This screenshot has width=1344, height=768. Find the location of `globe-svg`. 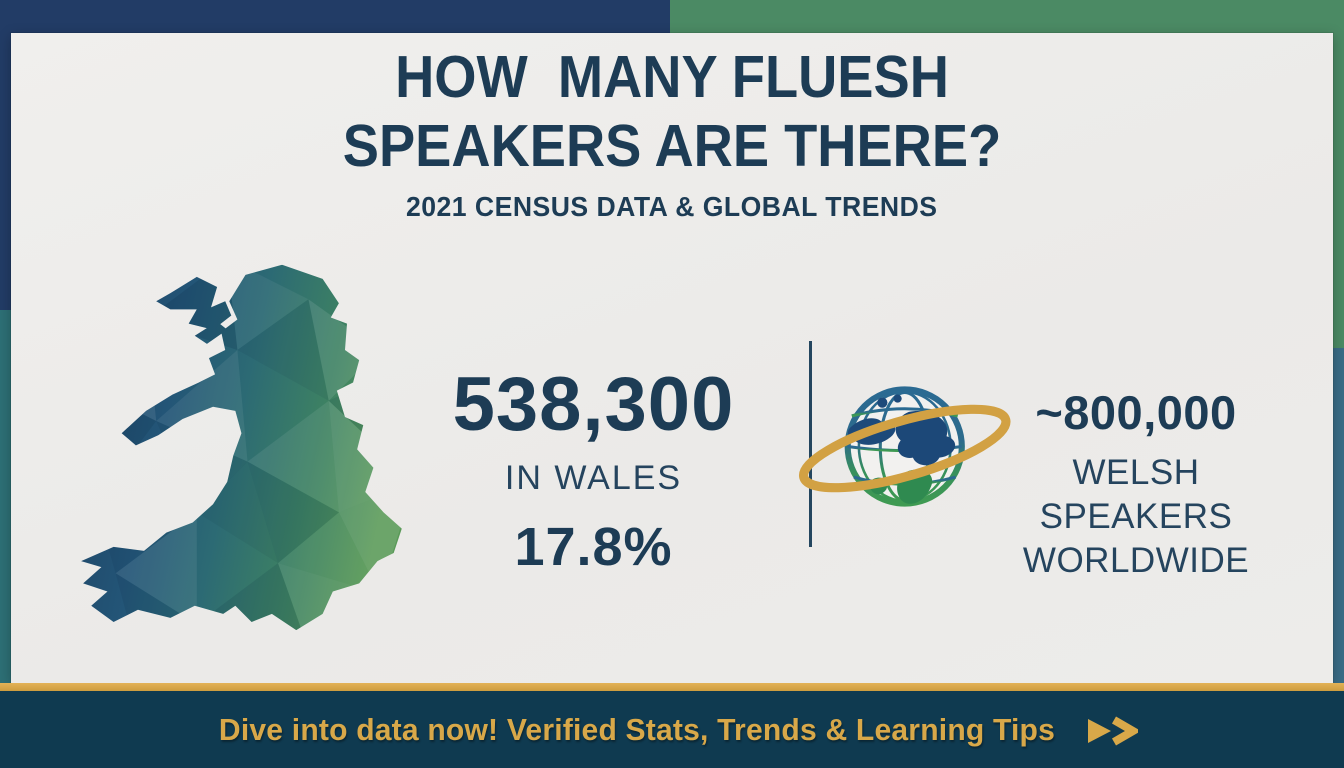

globe-svg is located at coordinates (904, 446).